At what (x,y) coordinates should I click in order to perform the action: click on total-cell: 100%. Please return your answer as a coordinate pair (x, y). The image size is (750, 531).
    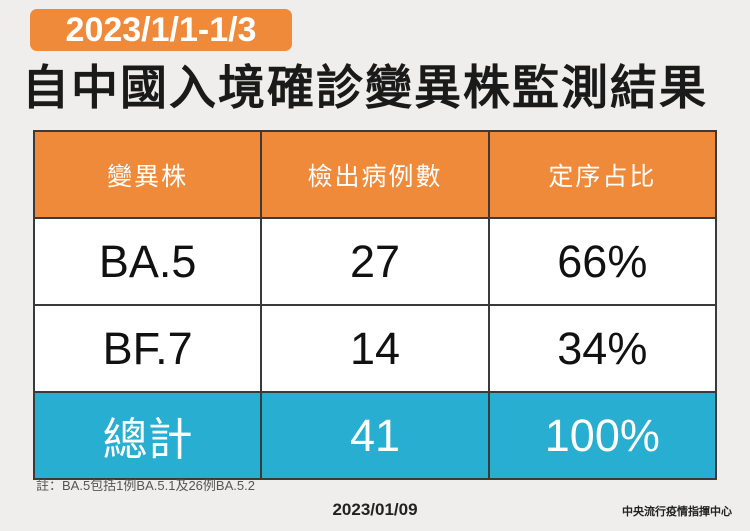
    Looking at the image, I should click on (602, 435).